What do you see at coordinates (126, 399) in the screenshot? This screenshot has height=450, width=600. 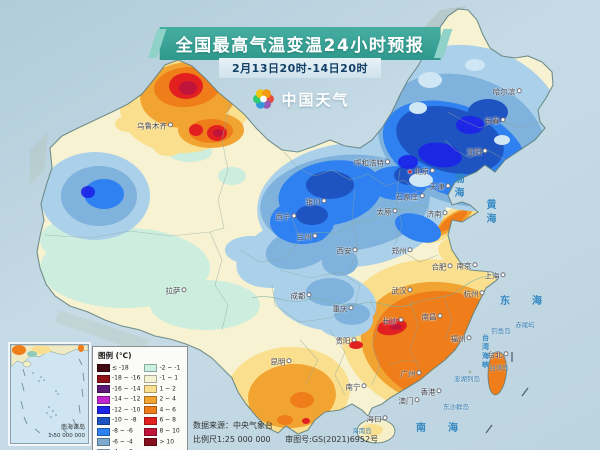 I see `legend-label: -14 ~ -12` at bounding box center [126, 399].